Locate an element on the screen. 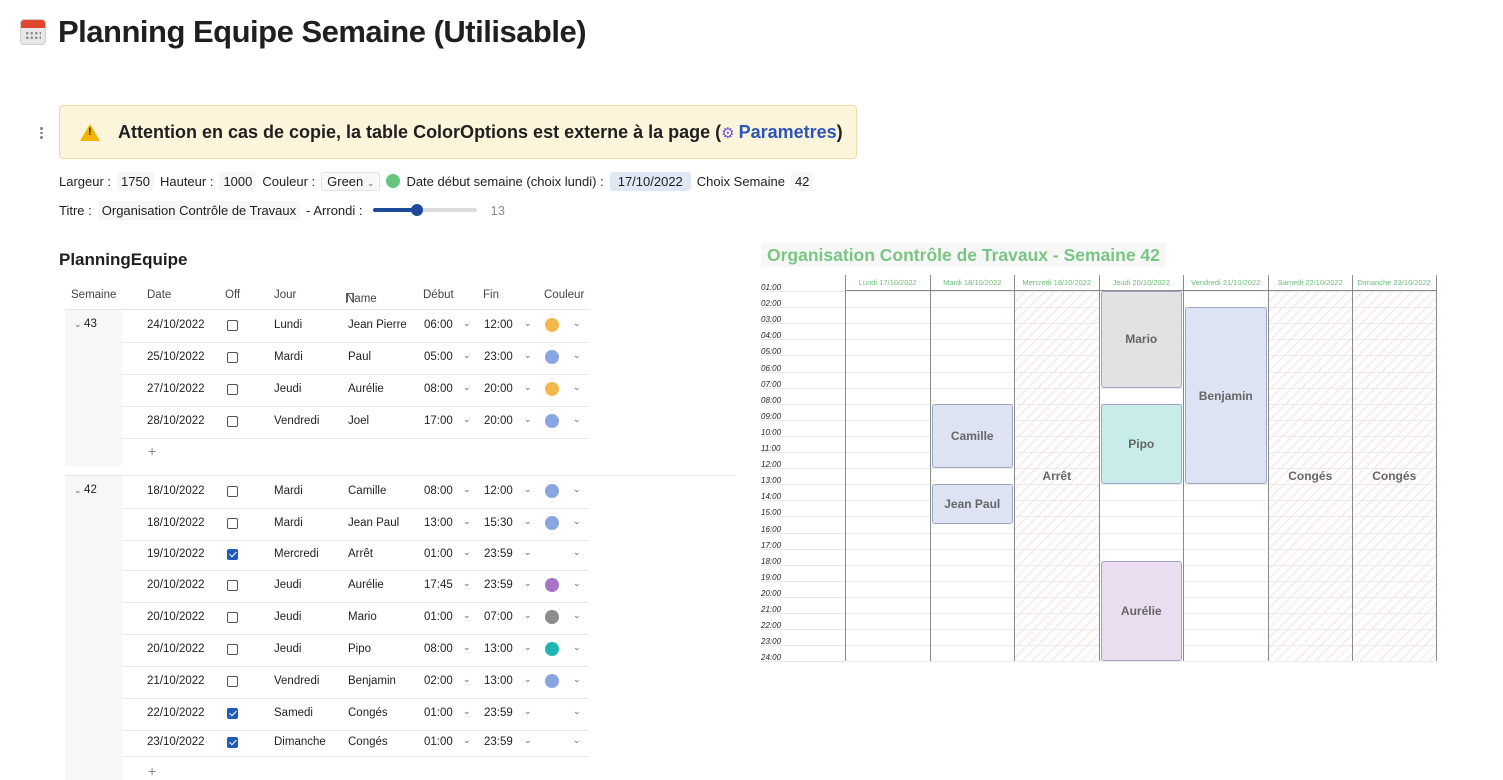 The width and height of the screenshot is (1503, 780). name-cell: Camille is located at coordinates (367, 491).